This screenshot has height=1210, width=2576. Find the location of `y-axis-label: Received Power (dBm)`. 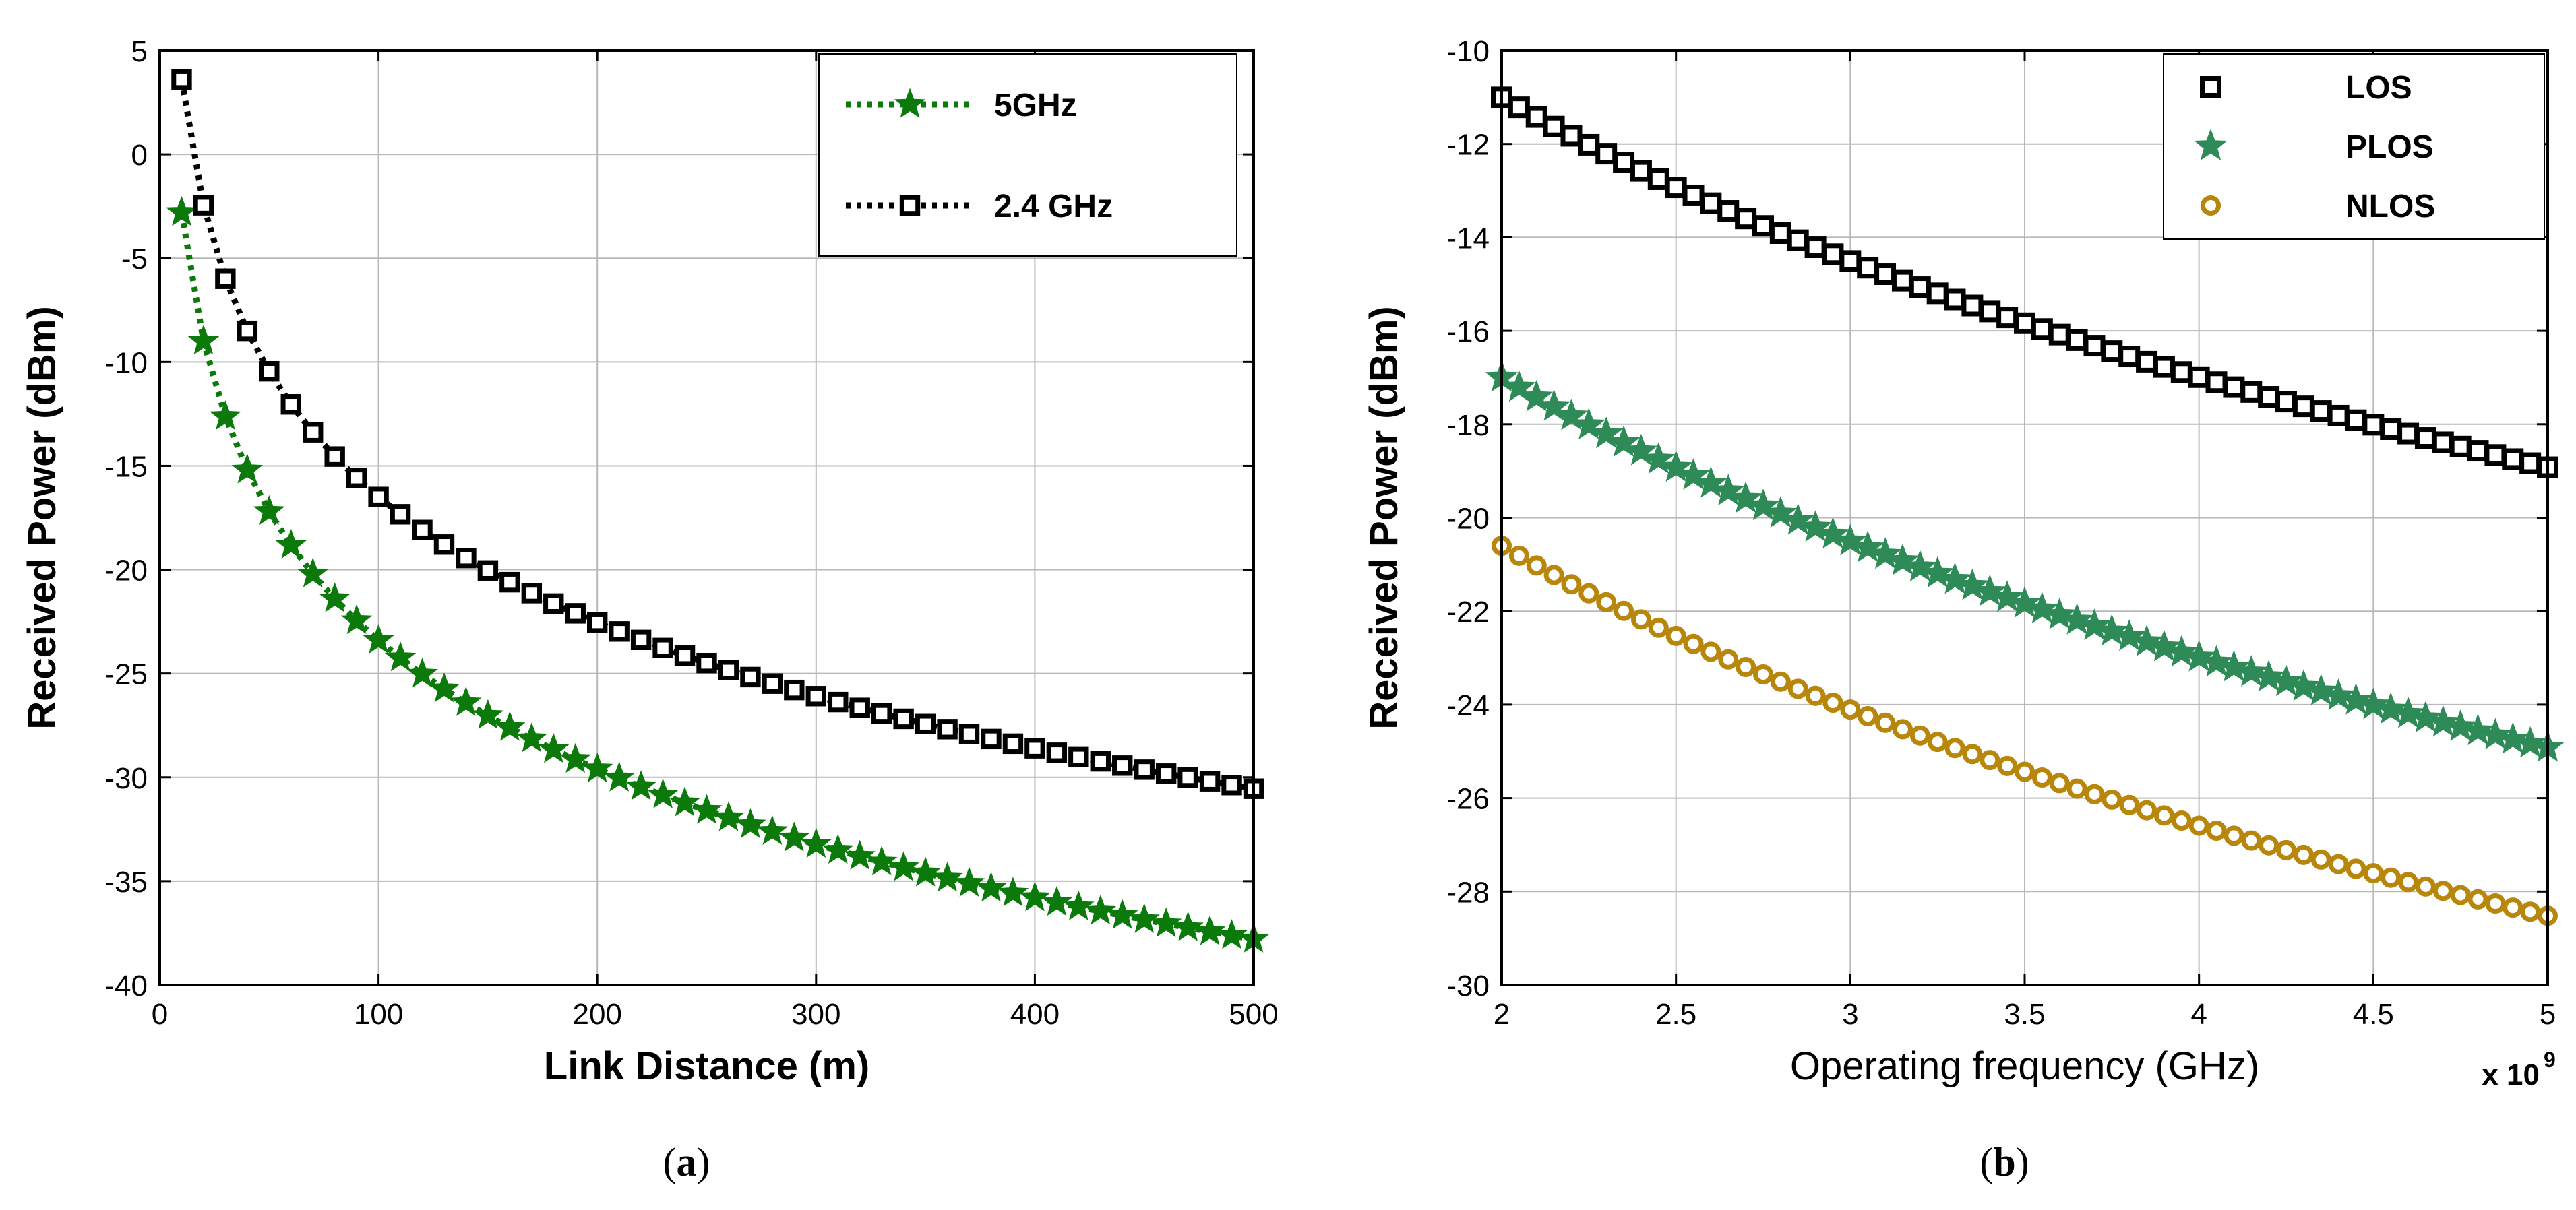

y-axis-label: Received Power (dBm) is located at coordinates (1384, 518).